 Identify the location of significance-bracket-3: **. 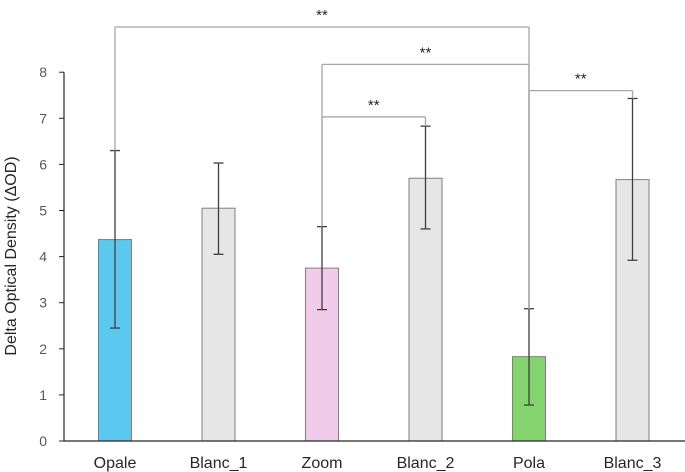
(374, 162).